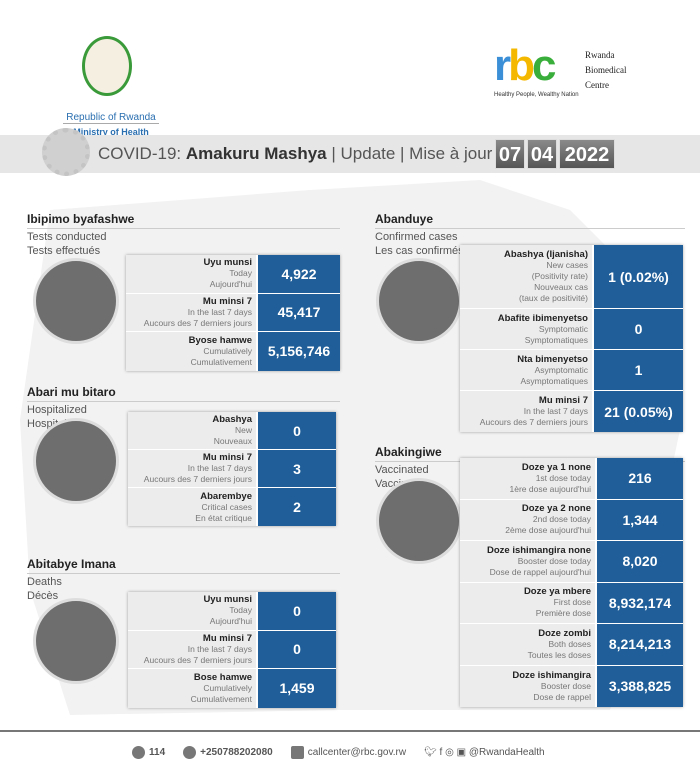 The image size is (700, 780). Describe the element at coordinates (419, 521) in the screenshot. I see `syringe-icon` at that location.